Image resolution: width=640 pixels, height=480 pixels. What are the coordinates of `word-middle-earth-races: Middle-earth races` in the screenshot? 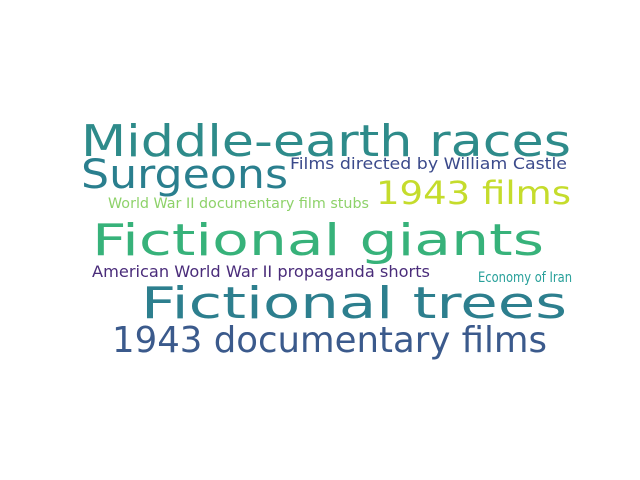 It's located at (326, 141).